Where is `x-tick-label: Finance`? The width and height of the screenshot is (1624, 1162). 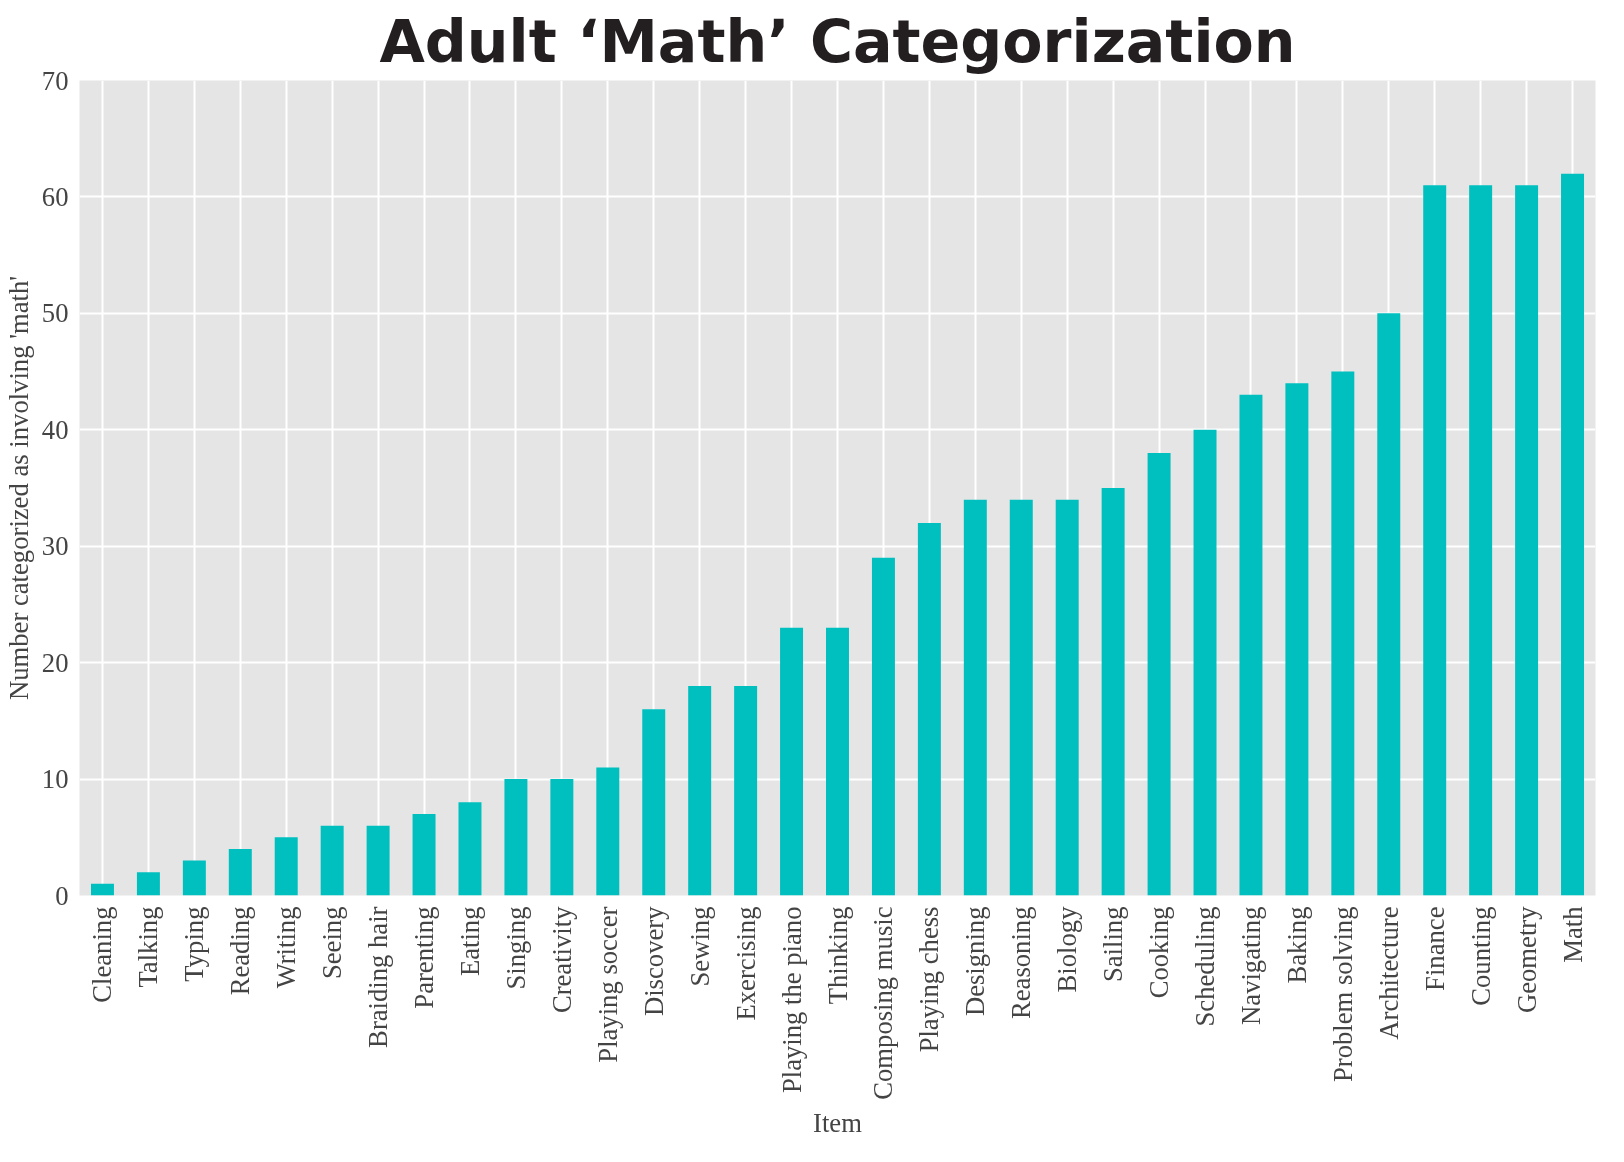
x-tick-label: Finance is located at coordinates (1434, 948).